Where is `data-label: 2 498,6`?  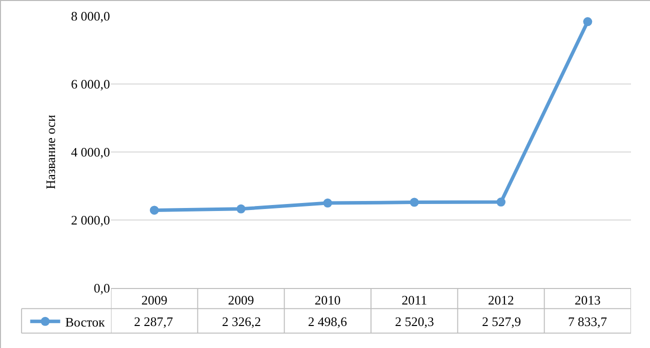 data-label: 2 498,6 is located at coordinates (328, 321).